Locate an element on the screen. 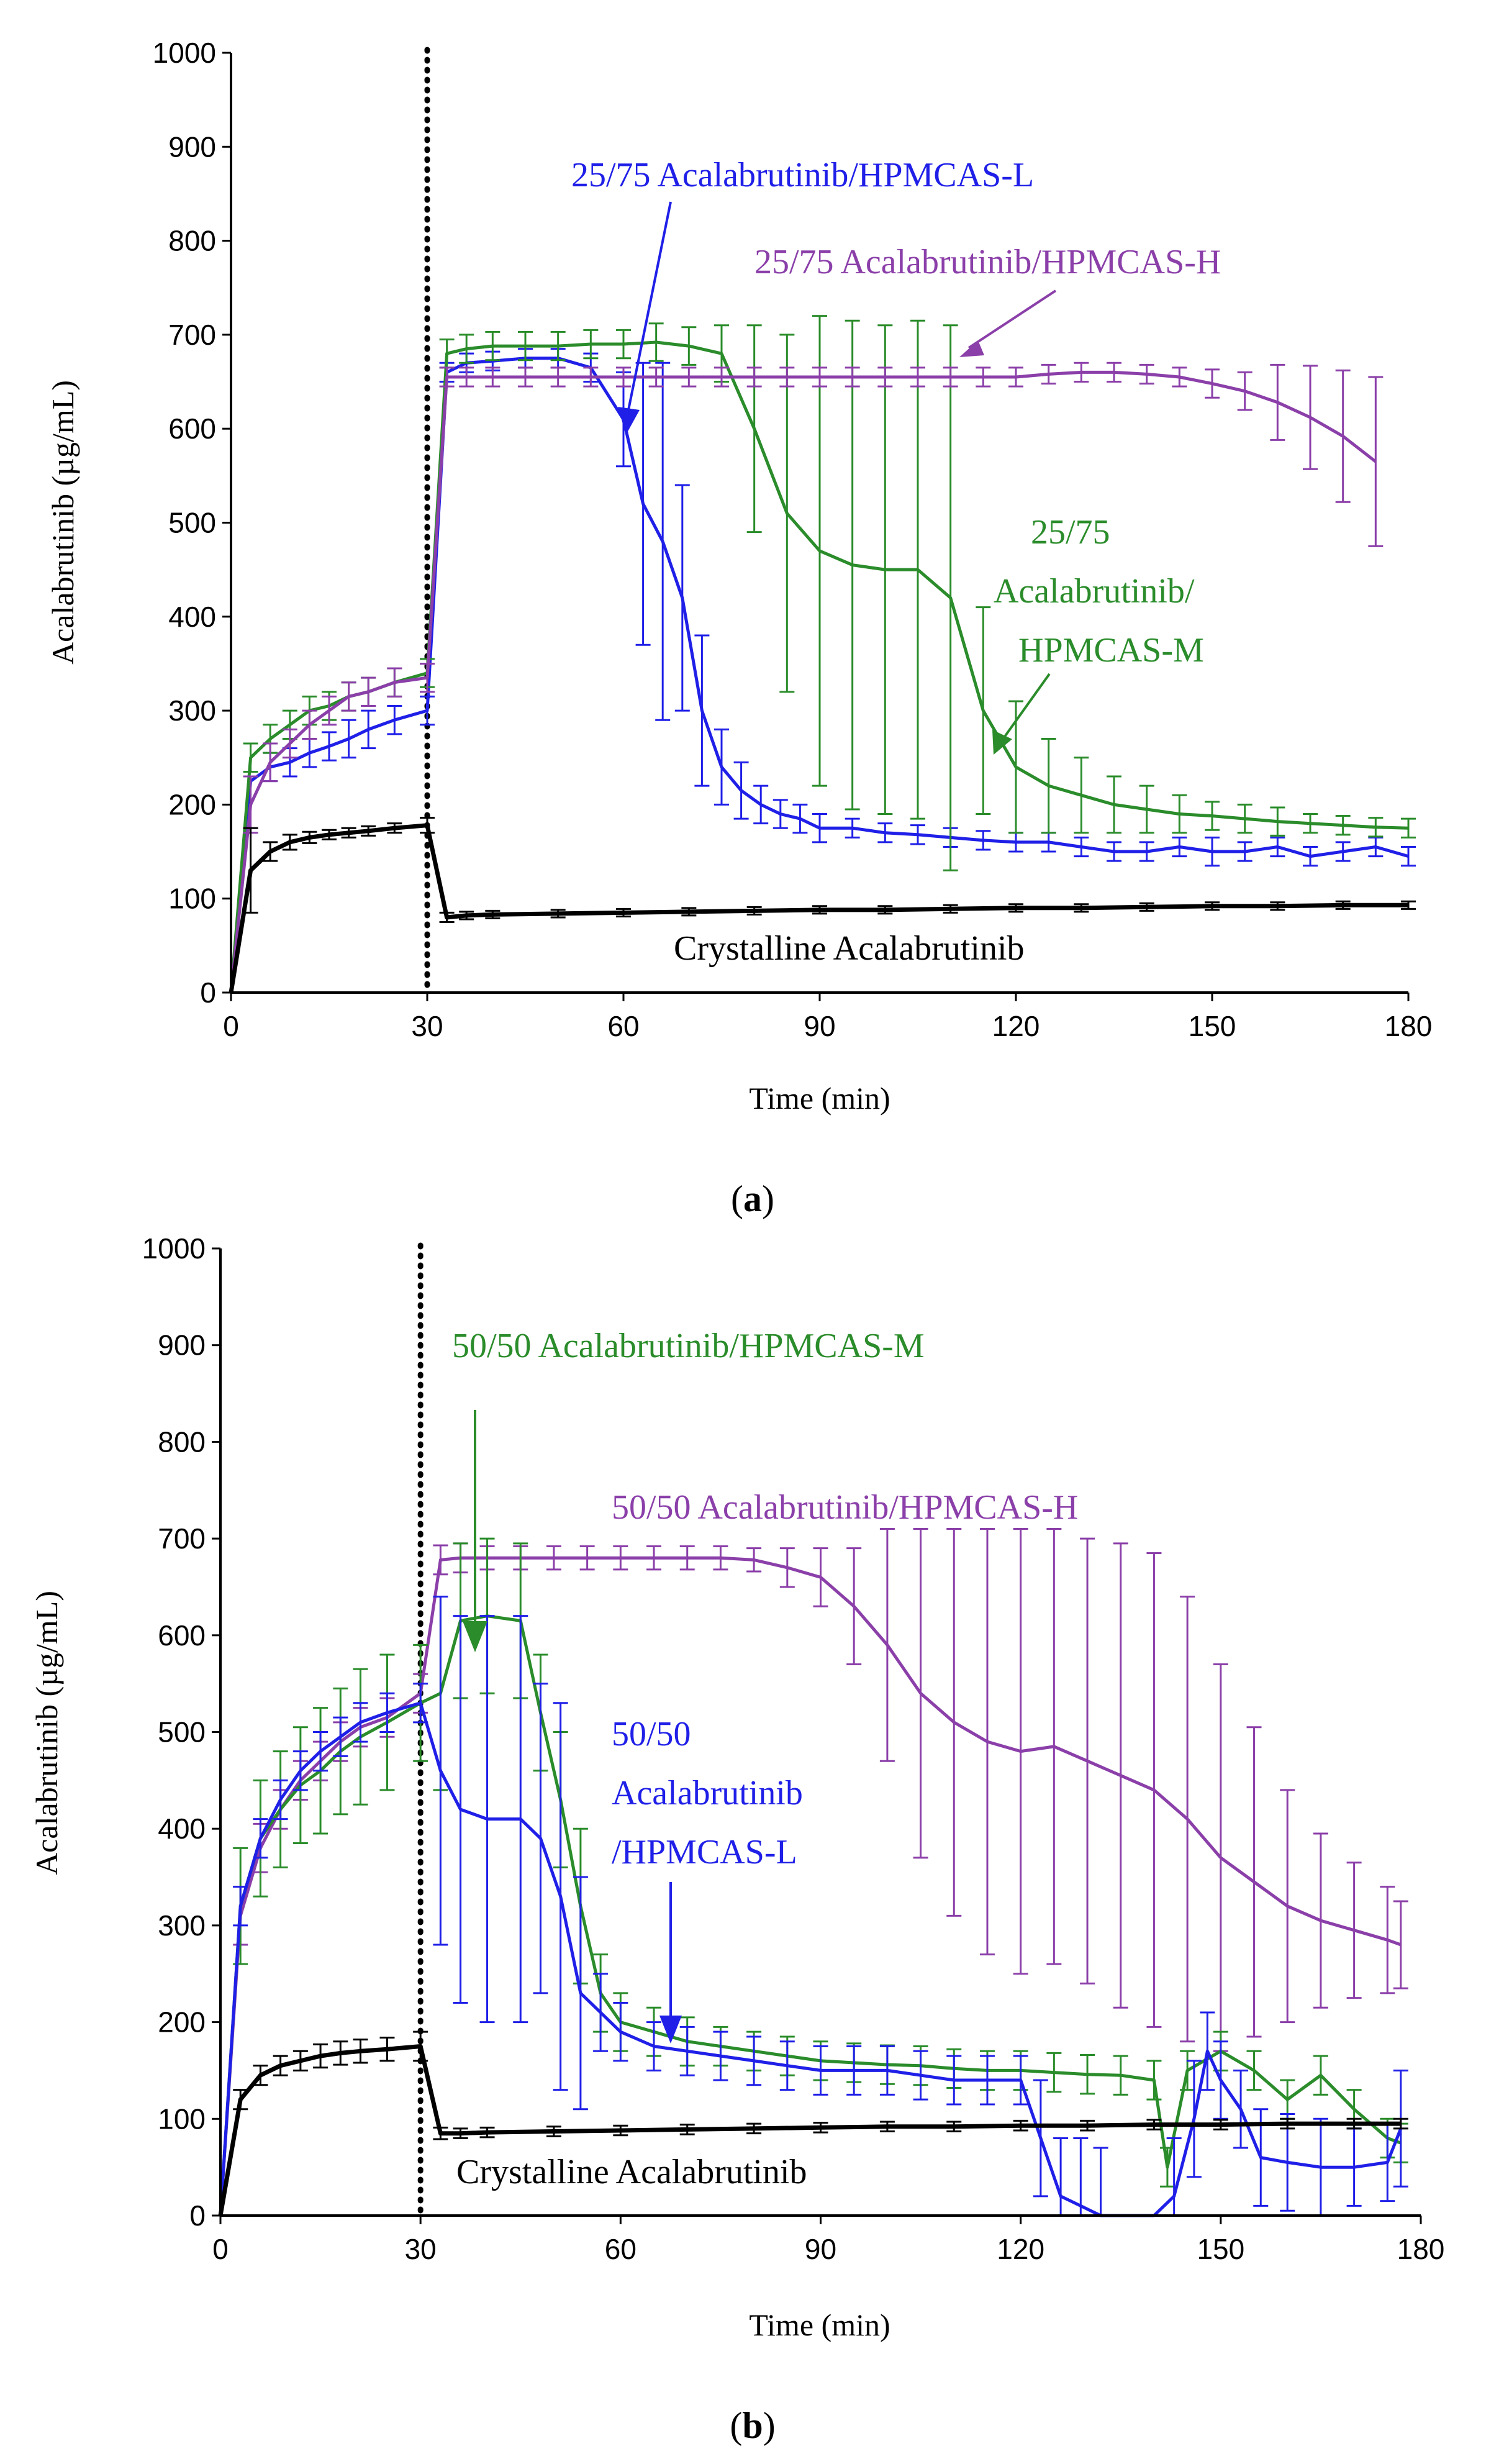  panel-a-arrow-h is located at coordinates (1012, 319).